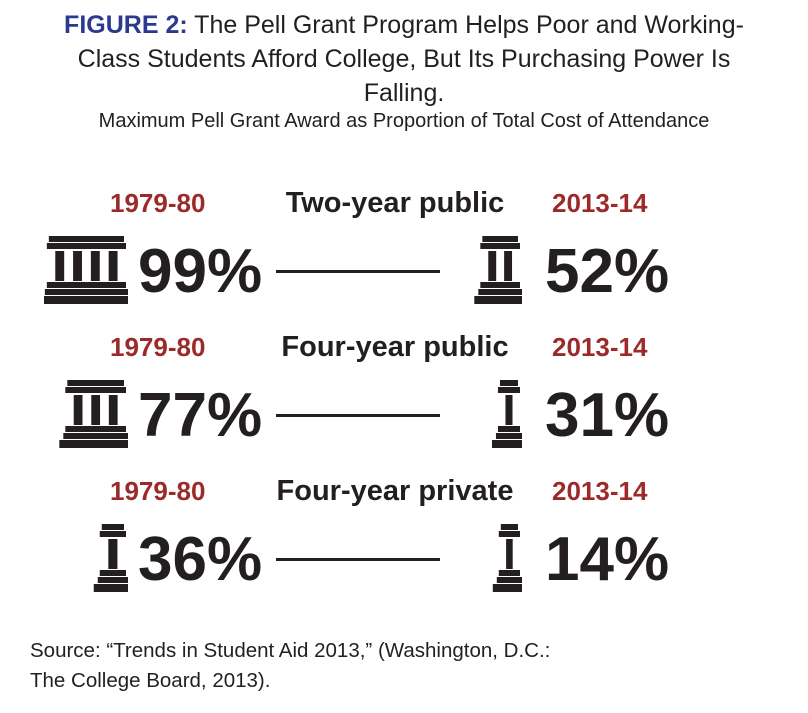 This screenshot has height=713, width=808. Describe the element at coordinates (126, 25) in the screenshot. I see `figure-label: FIGURE 2:` at that location.